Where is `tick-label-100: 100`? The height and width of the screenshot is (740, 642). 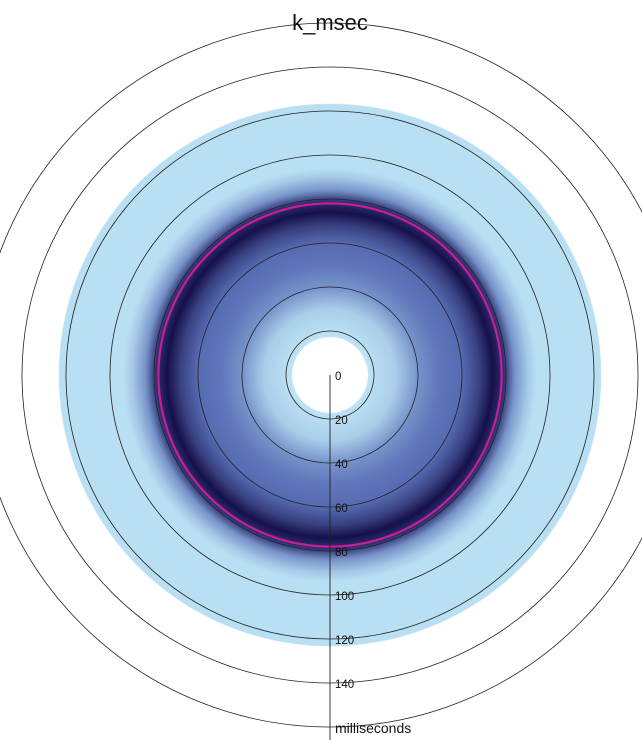 tick-label-100: 100 is located at coordinates (344, 597).